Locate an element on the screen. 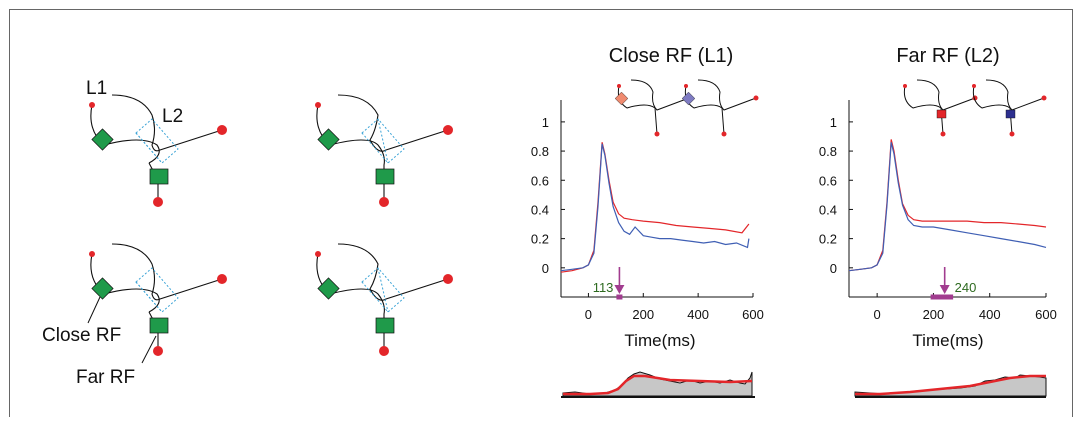  label-close-rf: Close RF is located at coordinates (81, 335).